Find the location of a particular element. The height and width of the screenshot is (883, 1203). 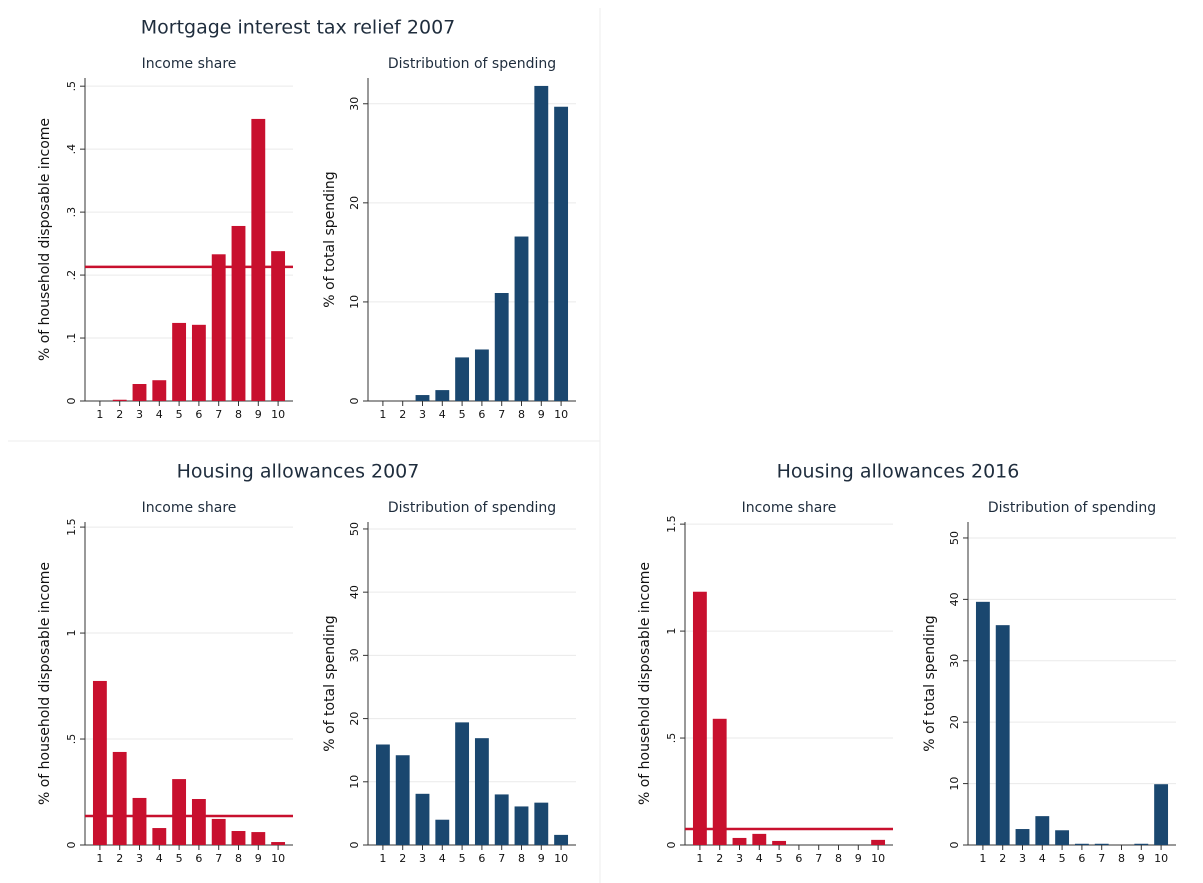

y-tick-label: .1 is located at coordinates (71, 338).